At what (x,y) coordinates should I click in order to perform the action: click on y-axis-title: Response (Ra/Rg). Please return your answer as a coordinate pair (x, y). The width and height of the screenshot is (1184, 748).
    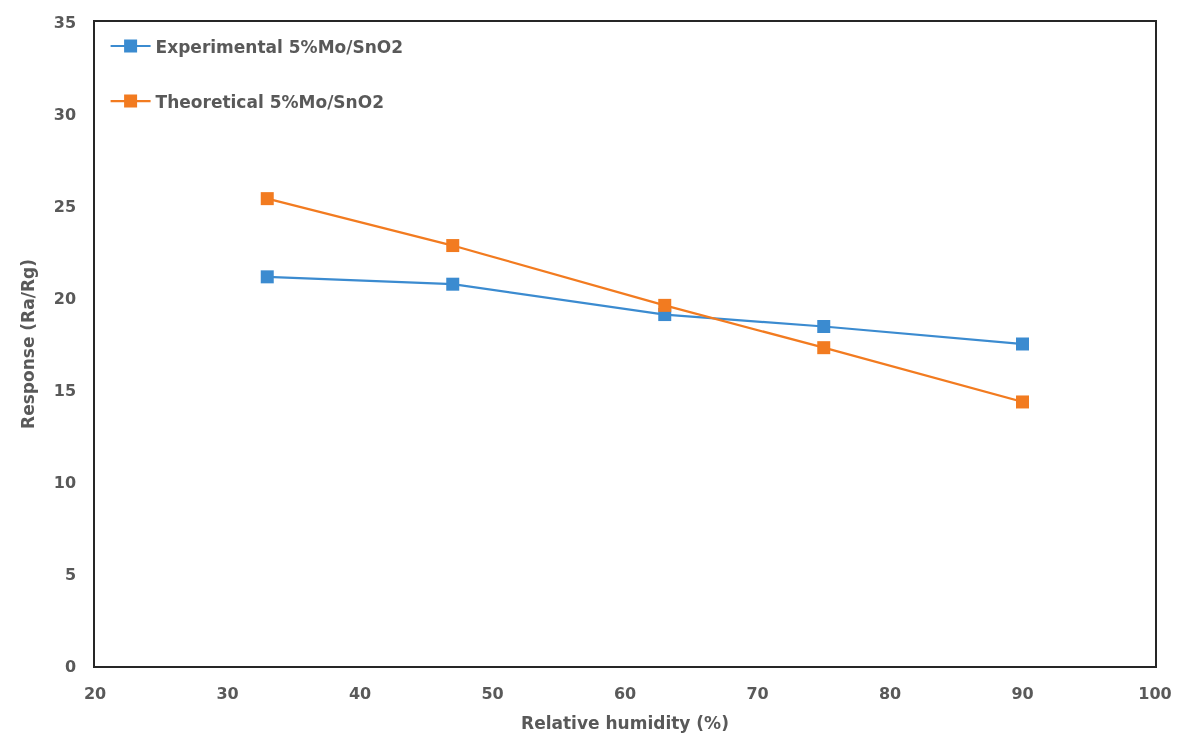
    Looking at the image, I should click on (27, 344).